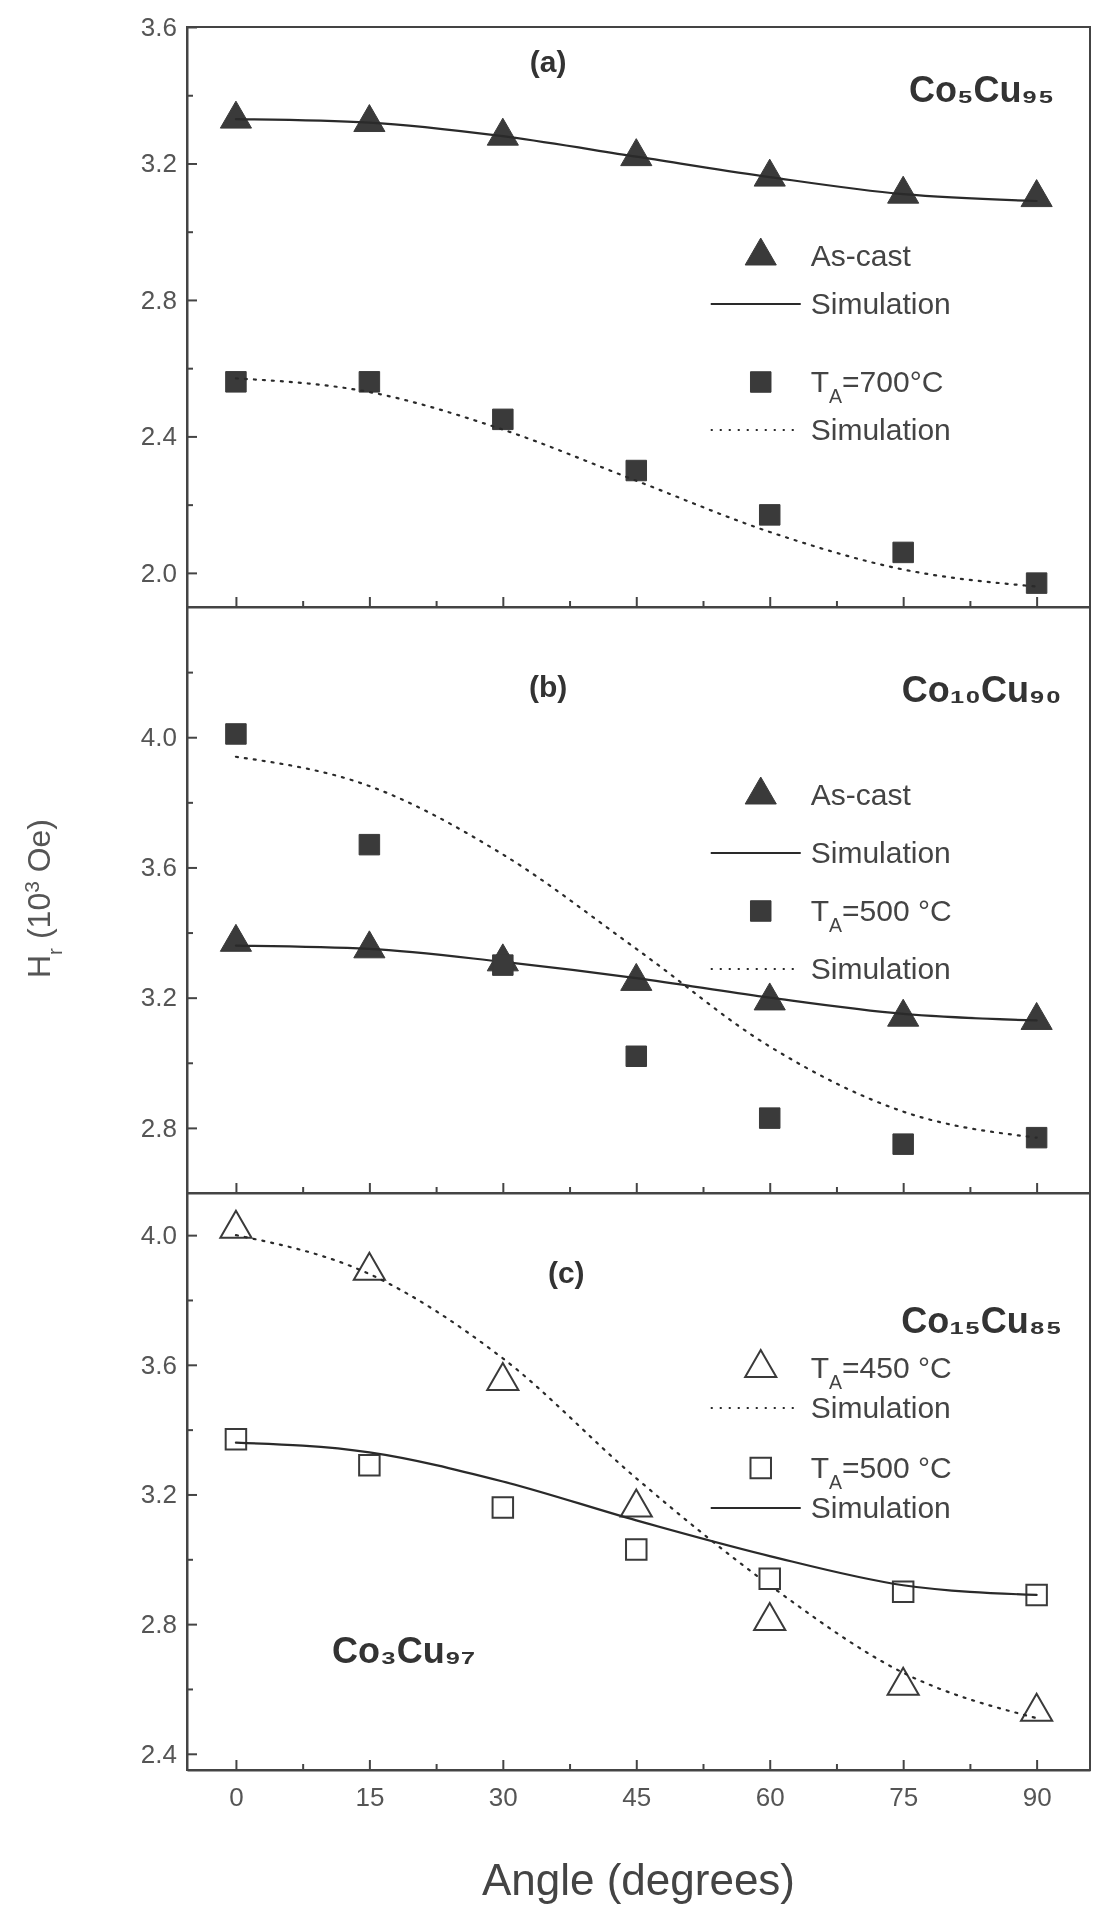  What do you see at coordinates (881, 1372) in the screenshot?
I see `legend-label: T$_{A}$=450 °C` at bounding box center [881, 1372].